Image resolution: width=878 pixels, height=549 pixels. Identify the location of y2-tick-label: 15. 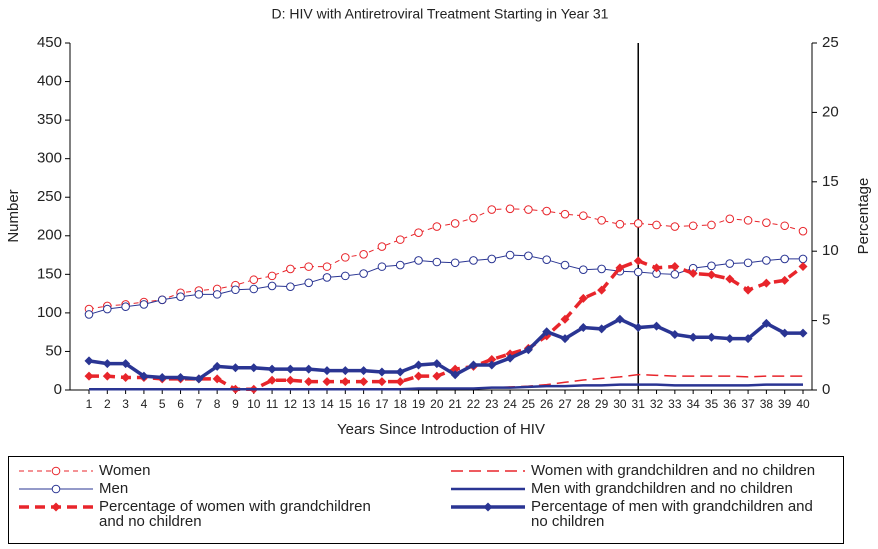
(830, 181).